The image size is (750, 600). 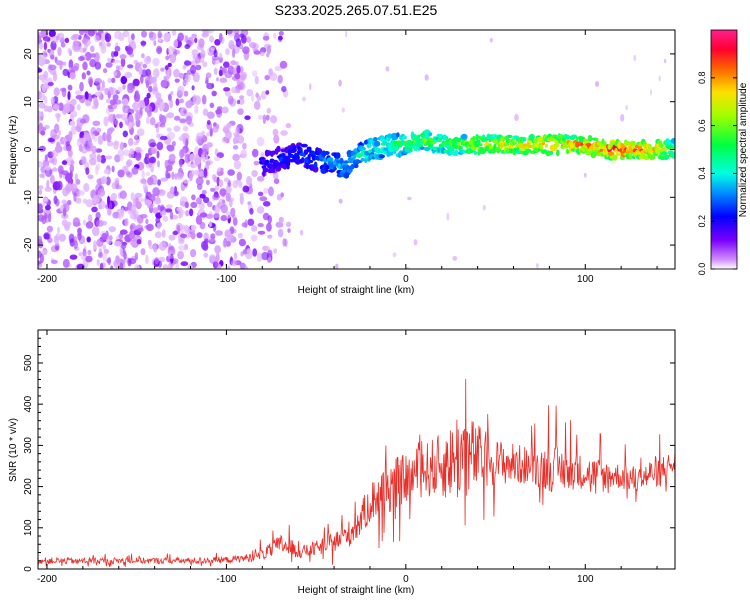 I want to click on colorbar-tick-label: 0.6, so click(x=702, y=125).